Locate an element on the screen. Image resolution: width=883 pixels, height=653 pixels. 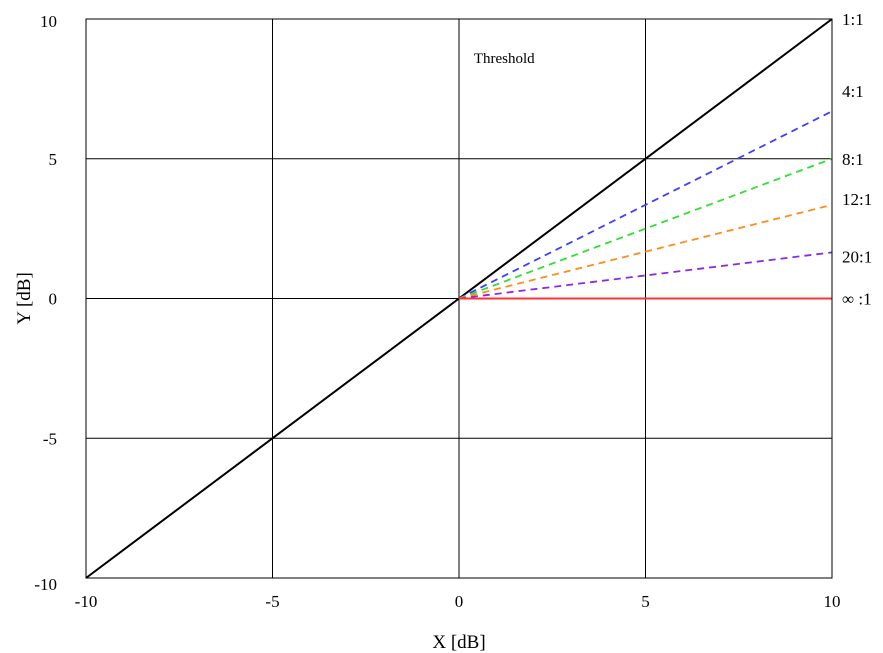
x-tick-label: -5 is located at coordinates (272, 601).